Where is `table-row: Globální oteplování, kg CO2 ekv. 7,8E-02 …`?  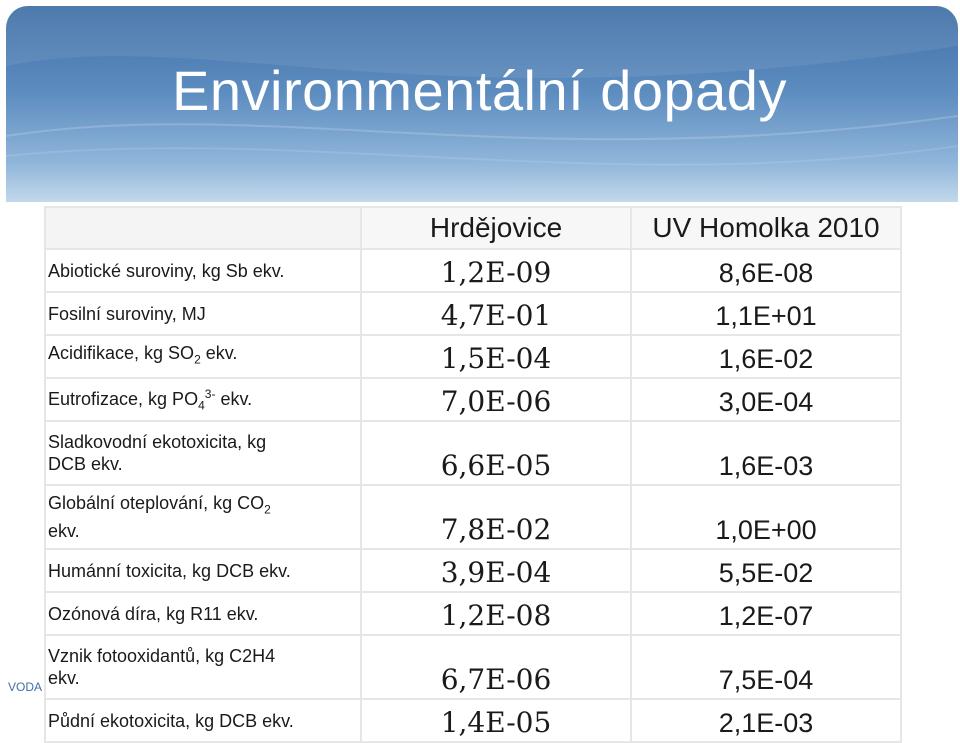
table-row: Globální oteplování, kg CO2 ekv. 7,8E-02 … is located at coordinates (473, 517).